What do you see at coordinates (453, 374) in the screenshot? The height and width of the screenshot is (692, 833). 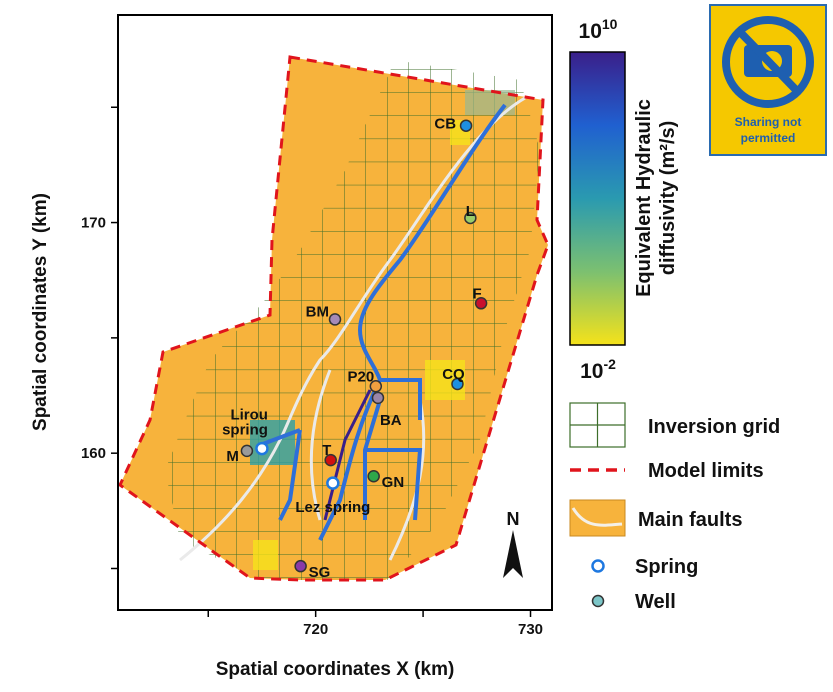 I see `point-label: CQ` at bounding box center [453, 374].